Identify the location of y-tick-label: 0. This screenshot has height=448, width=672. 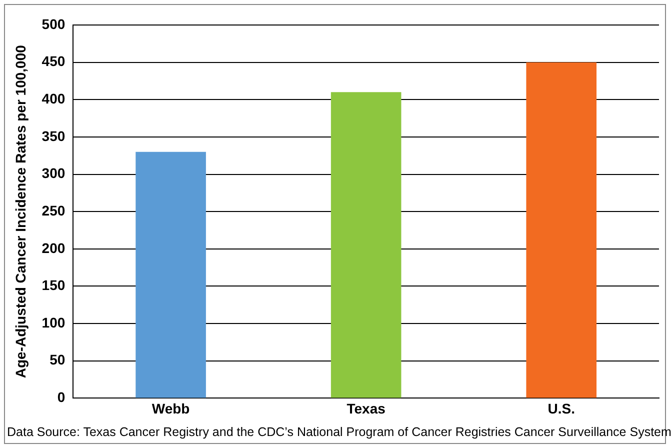
(61, 397).